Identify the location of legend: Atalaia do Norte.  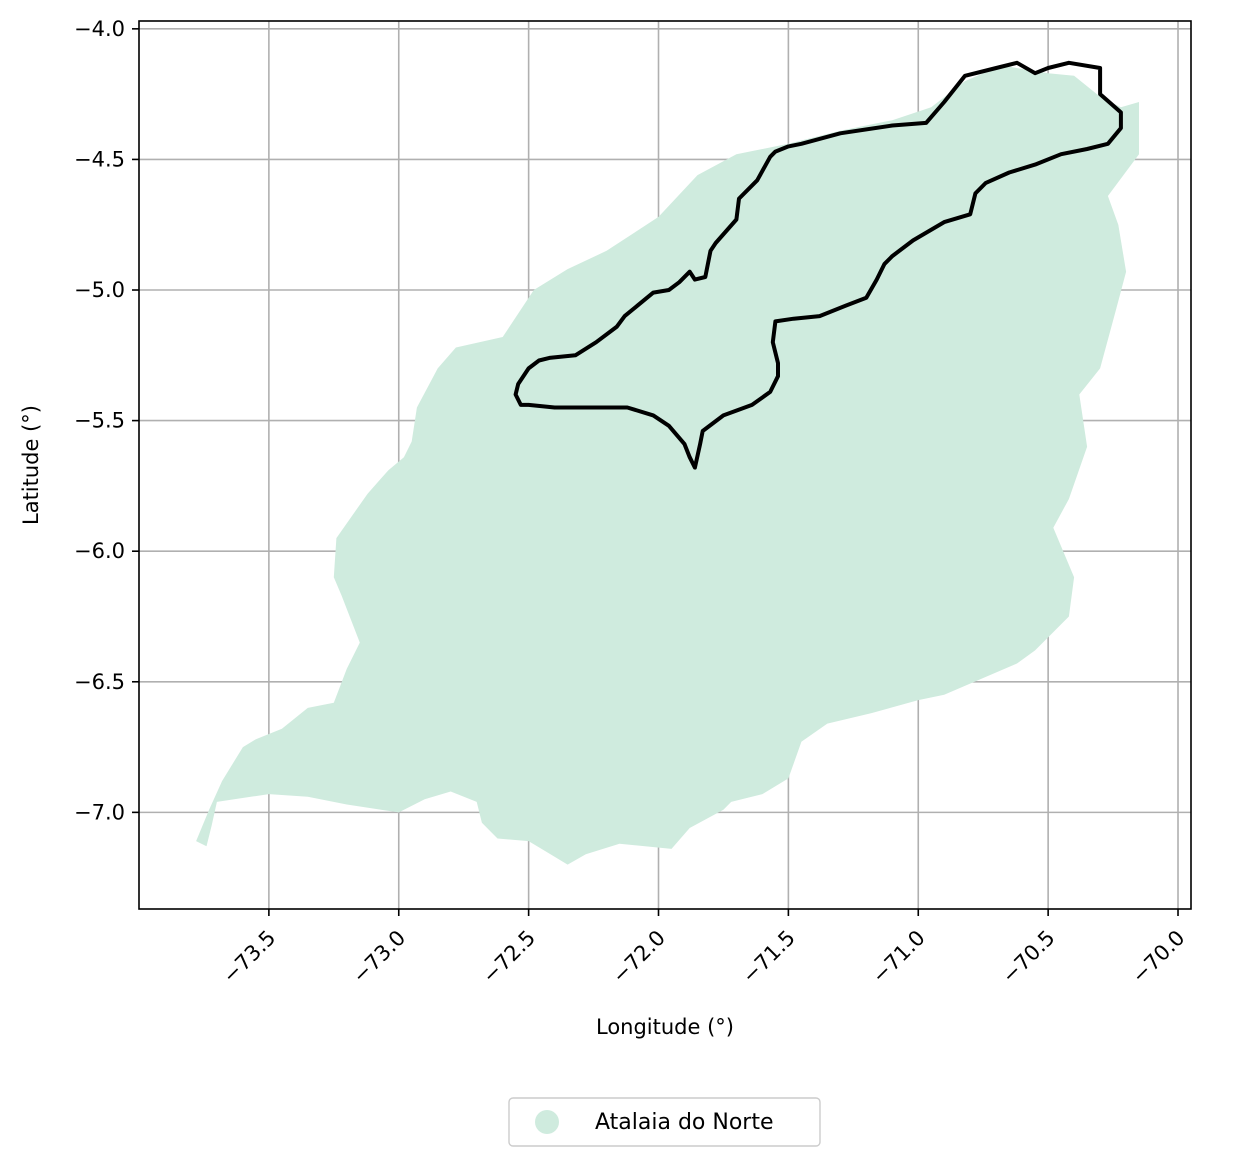
(664, 1122).